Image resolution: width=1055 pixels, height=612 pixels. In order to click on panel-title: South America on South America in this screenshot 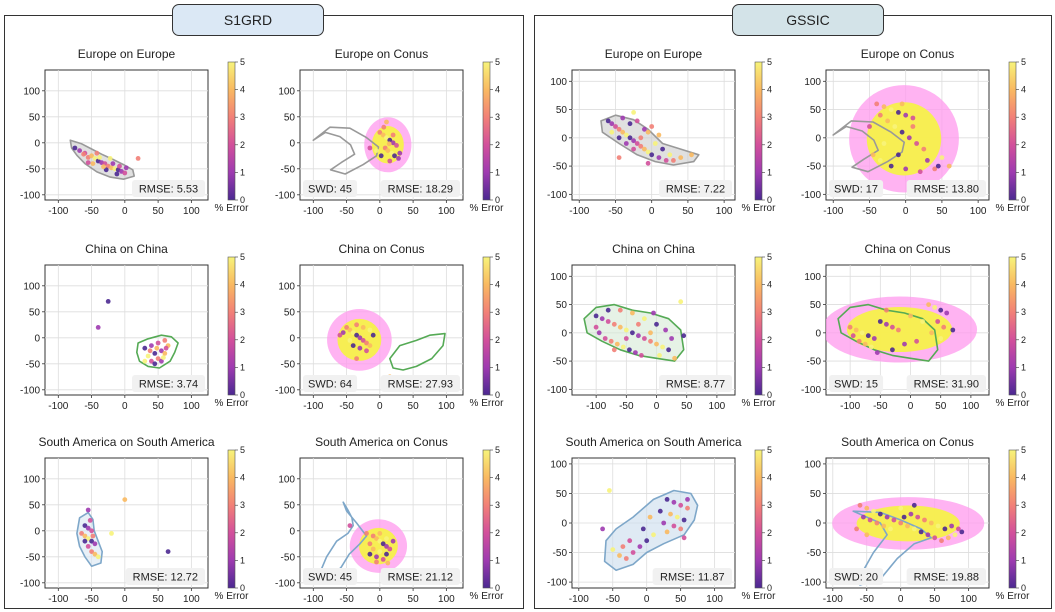, I will do `click(126, 442)`.